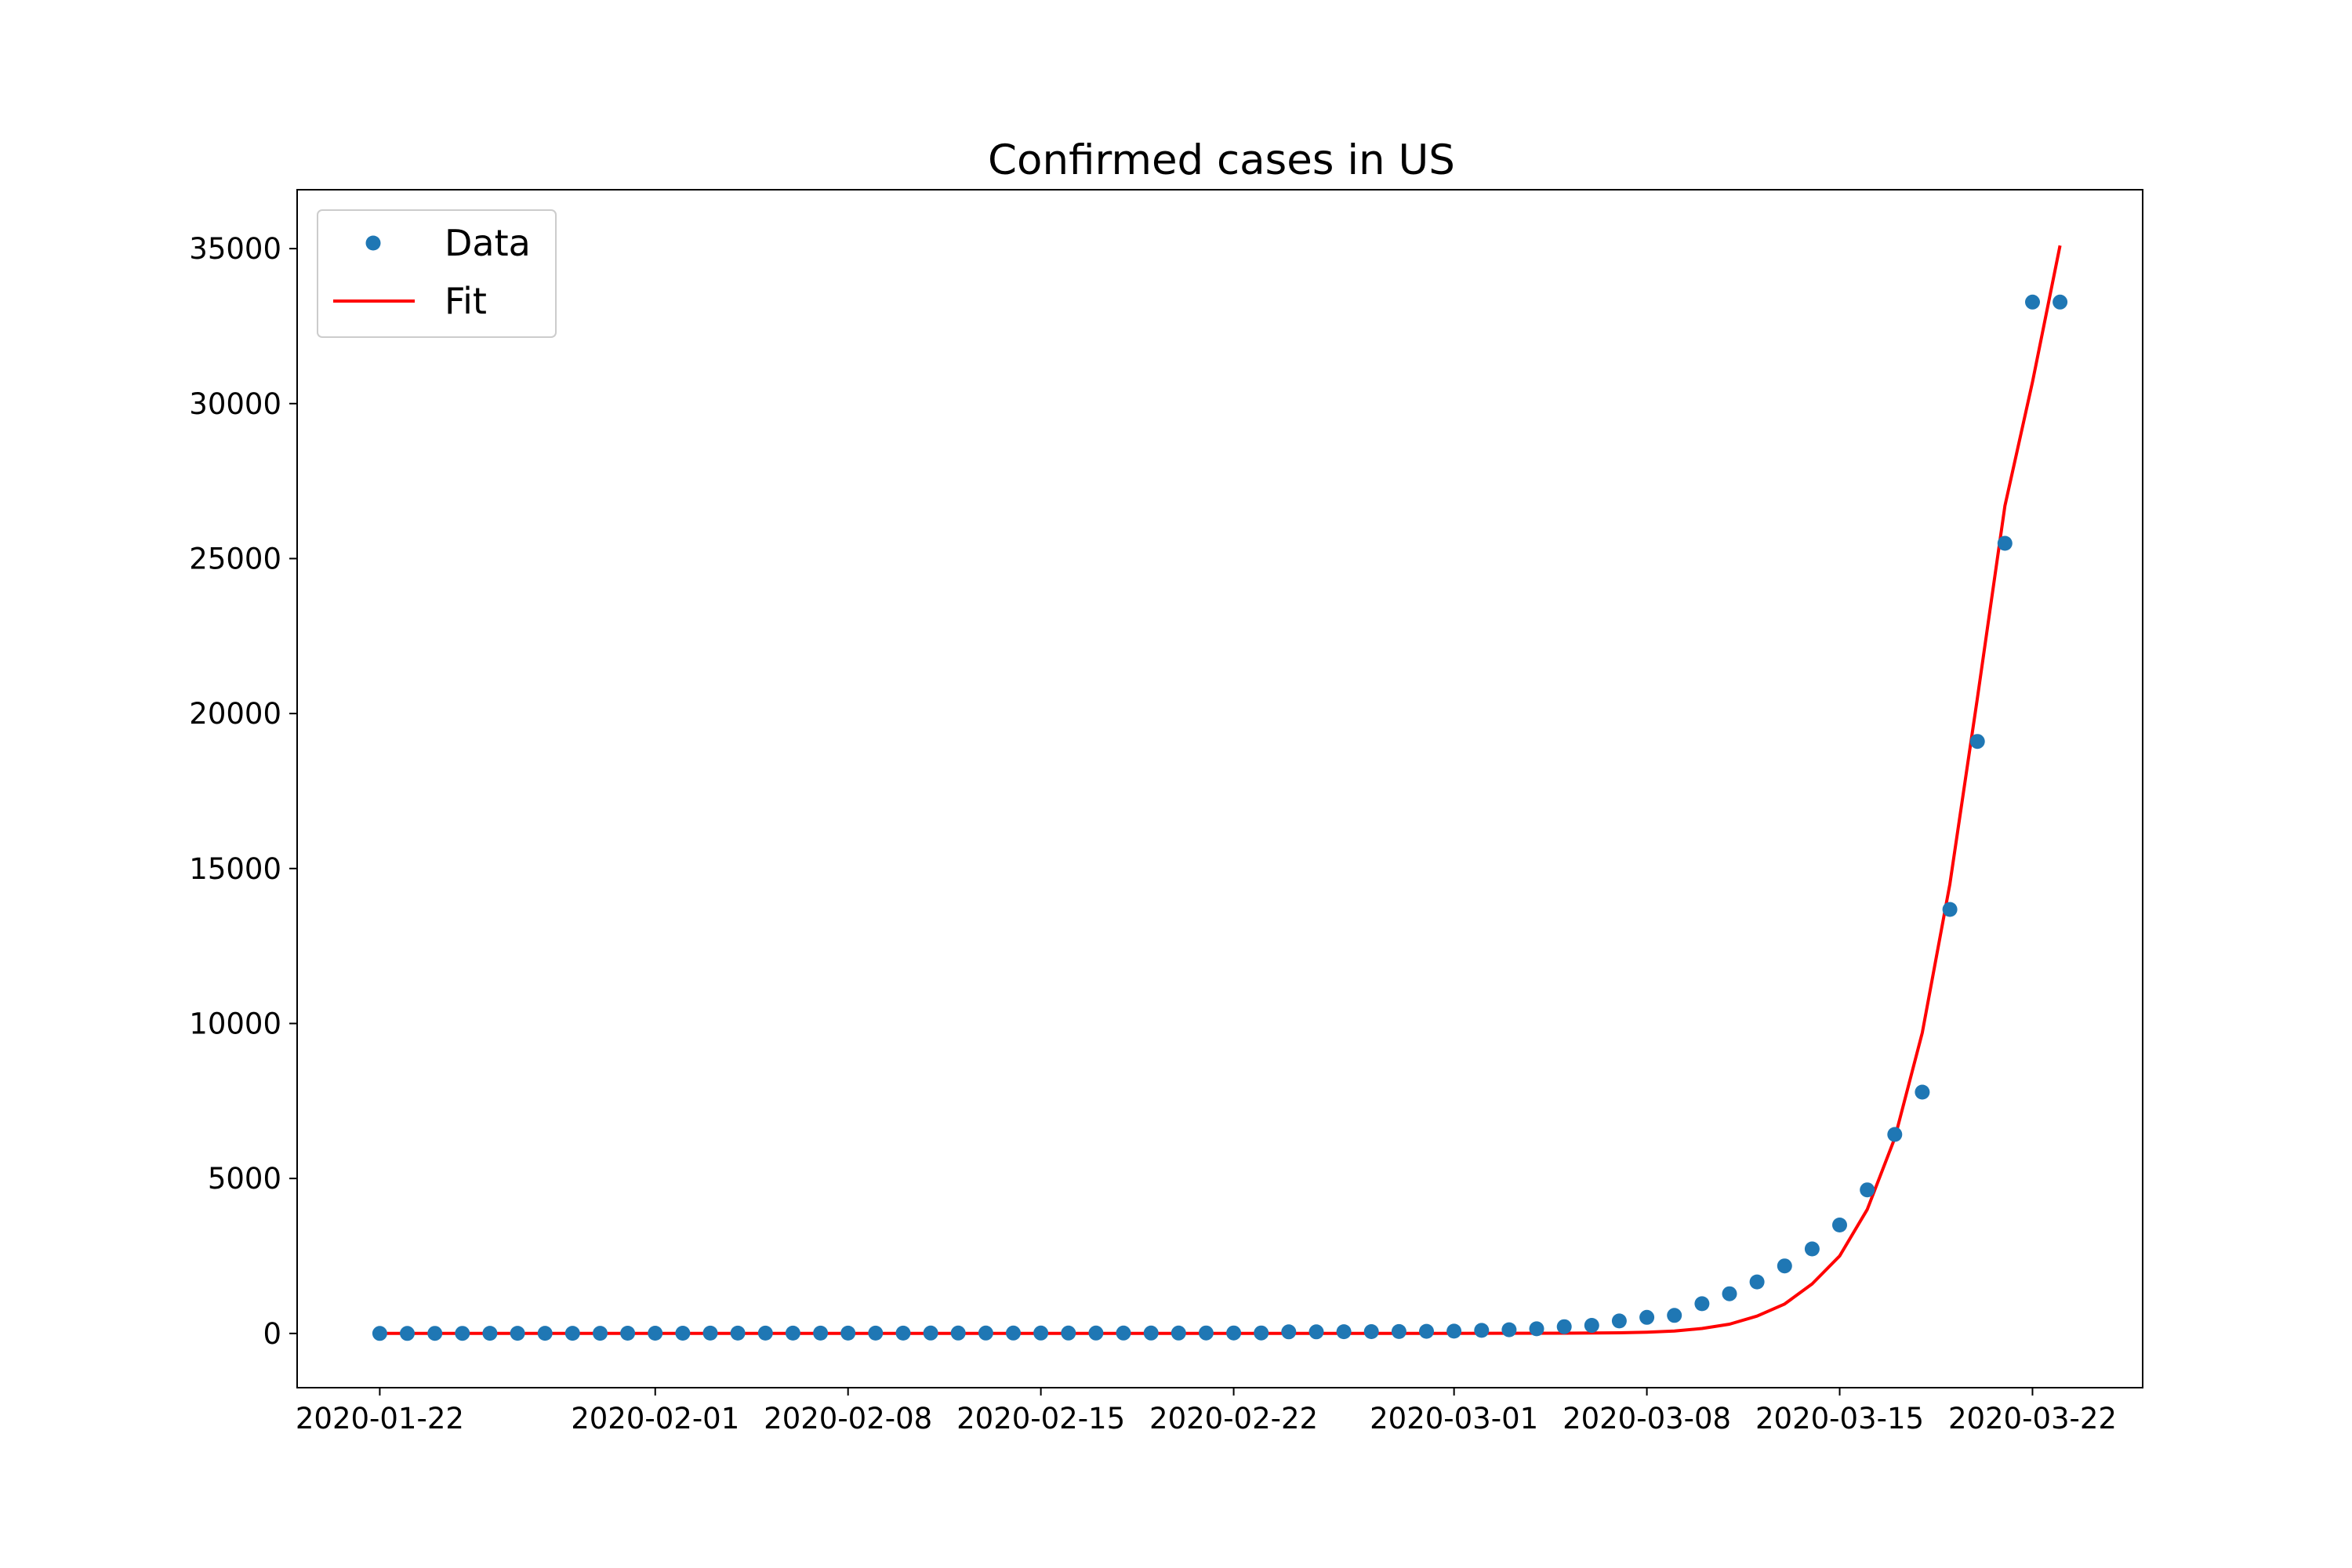 The width and height of the screenshot is (2352, 1568). Describe the element at coordinates (235, 714) in the screenshot. I see `y-tick-label: 20000` at that location.